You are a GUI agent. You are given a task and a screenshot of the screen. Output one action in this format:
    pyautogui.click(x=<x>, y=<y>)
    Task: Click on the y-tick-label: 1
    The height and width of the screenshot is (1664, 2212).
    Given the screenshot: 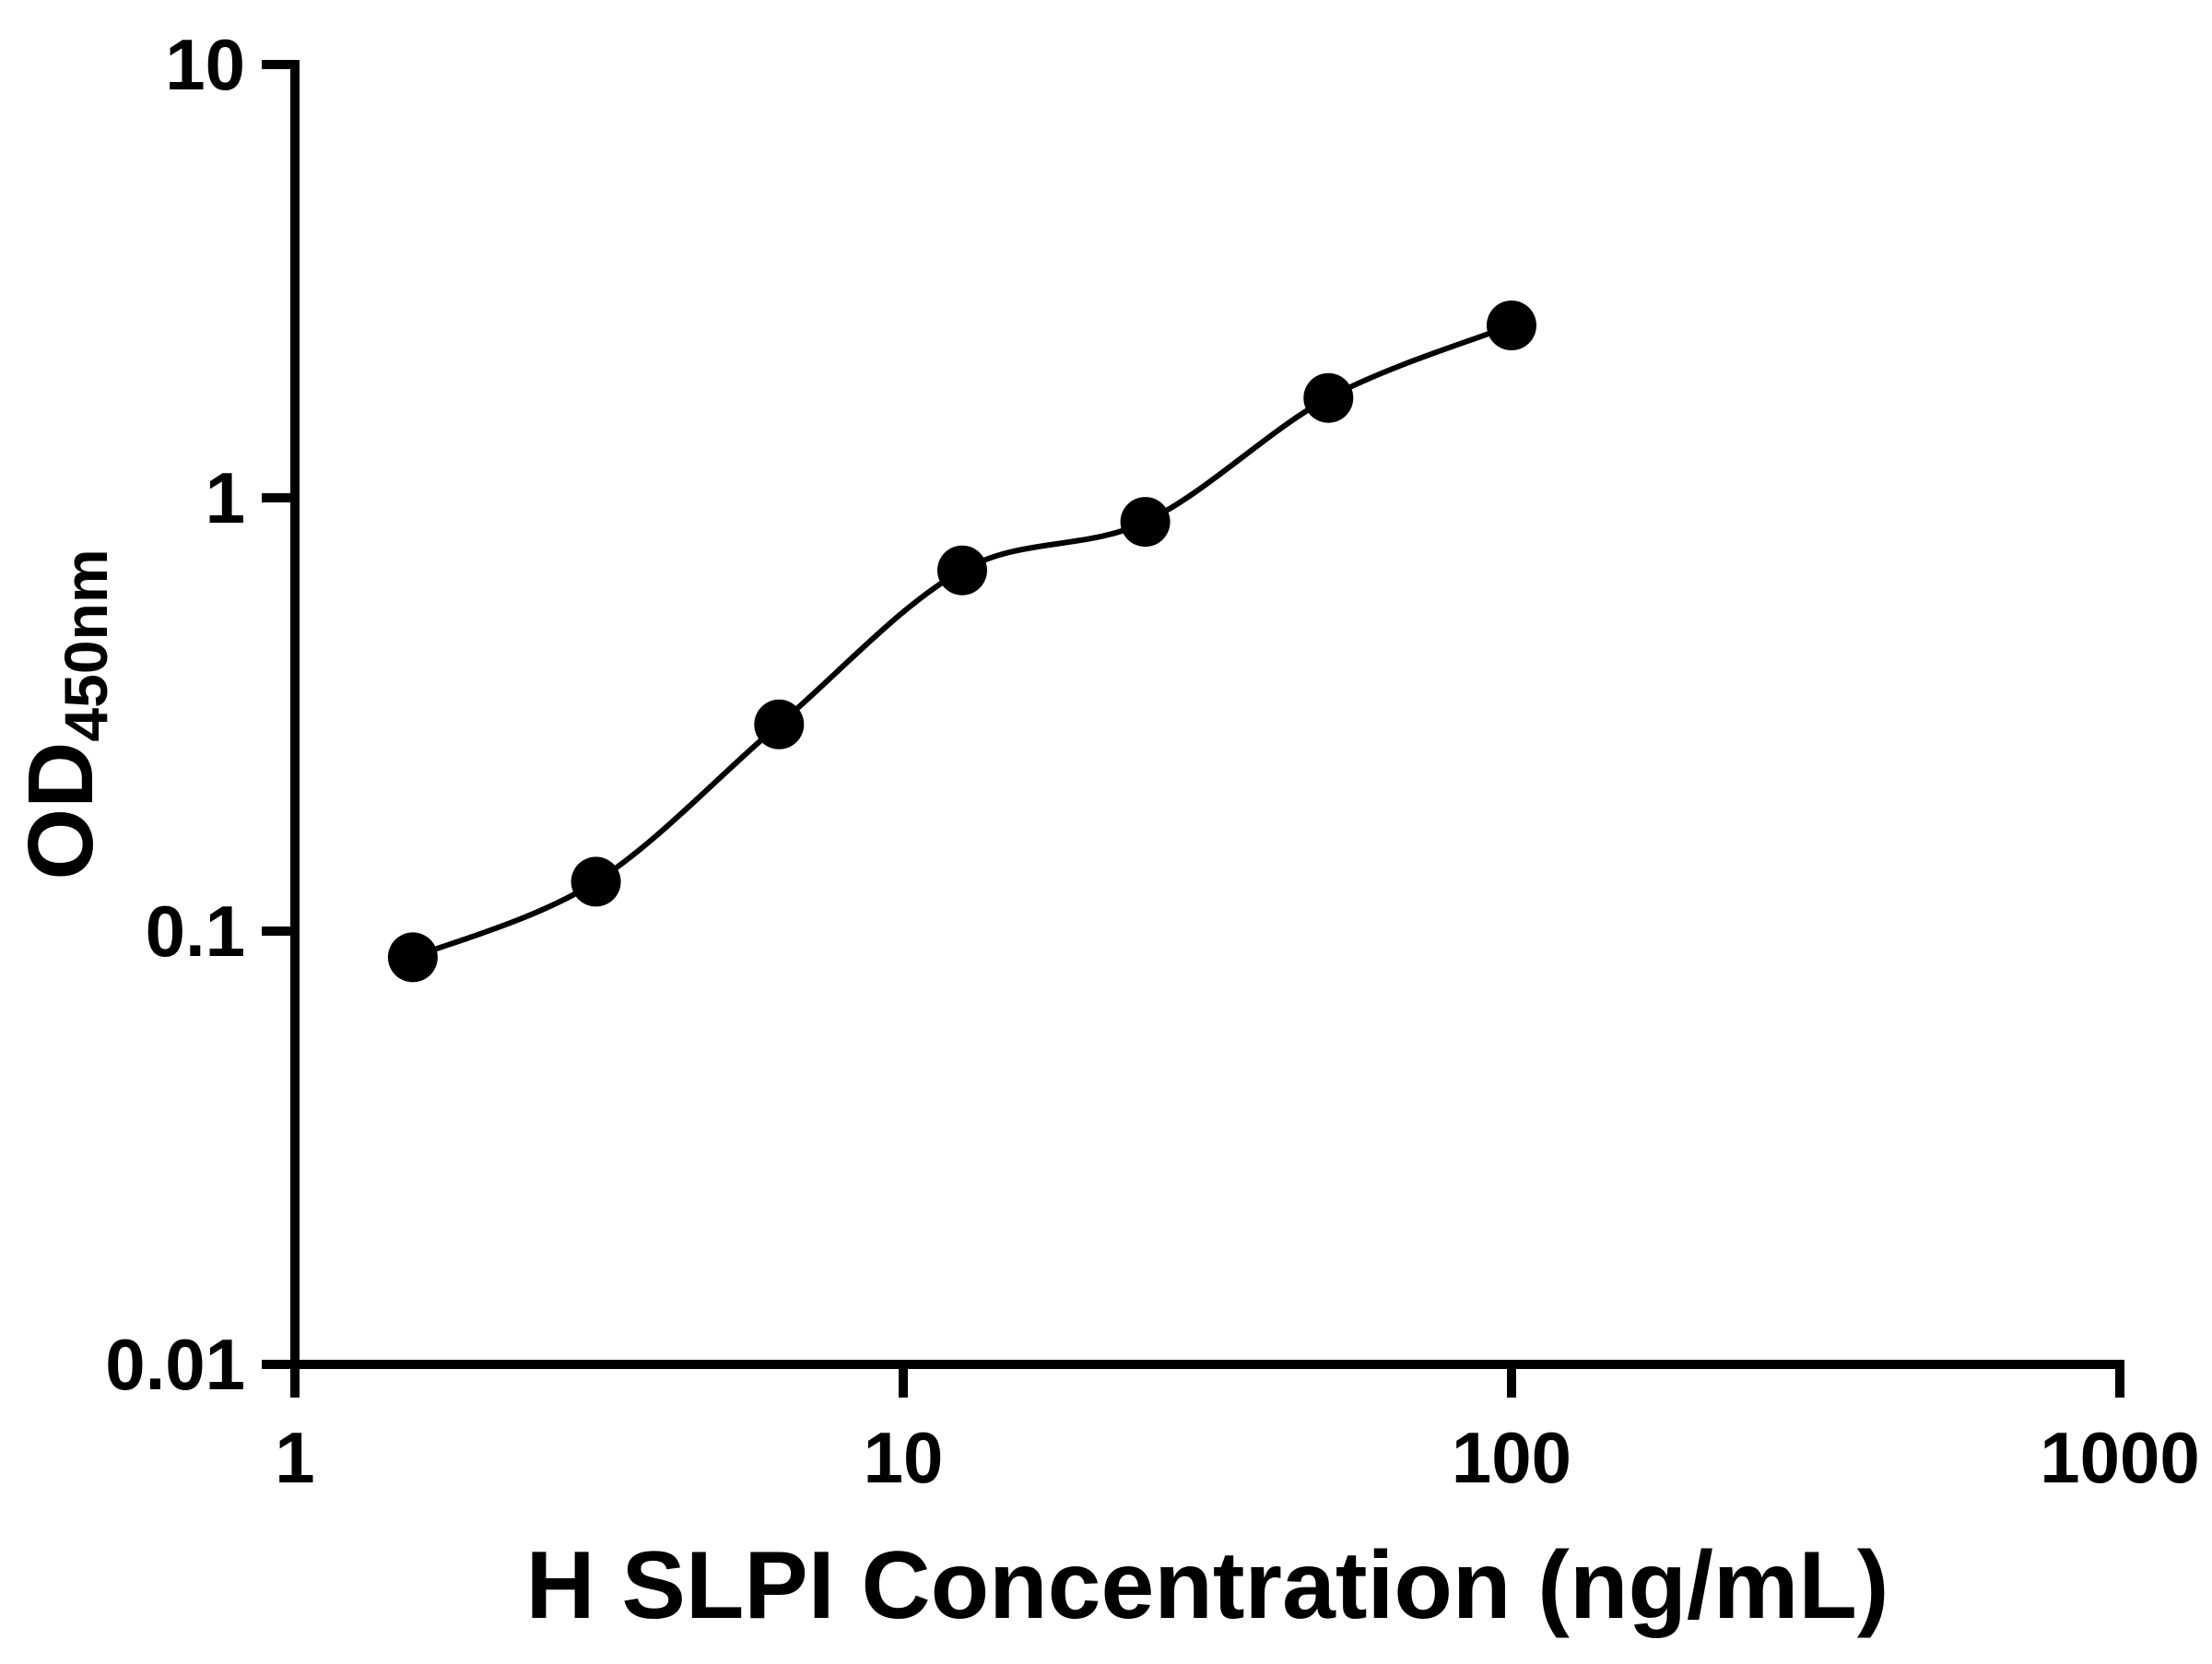 What is the action you would take?
    pyautogui.click(x=225, y=497)
    